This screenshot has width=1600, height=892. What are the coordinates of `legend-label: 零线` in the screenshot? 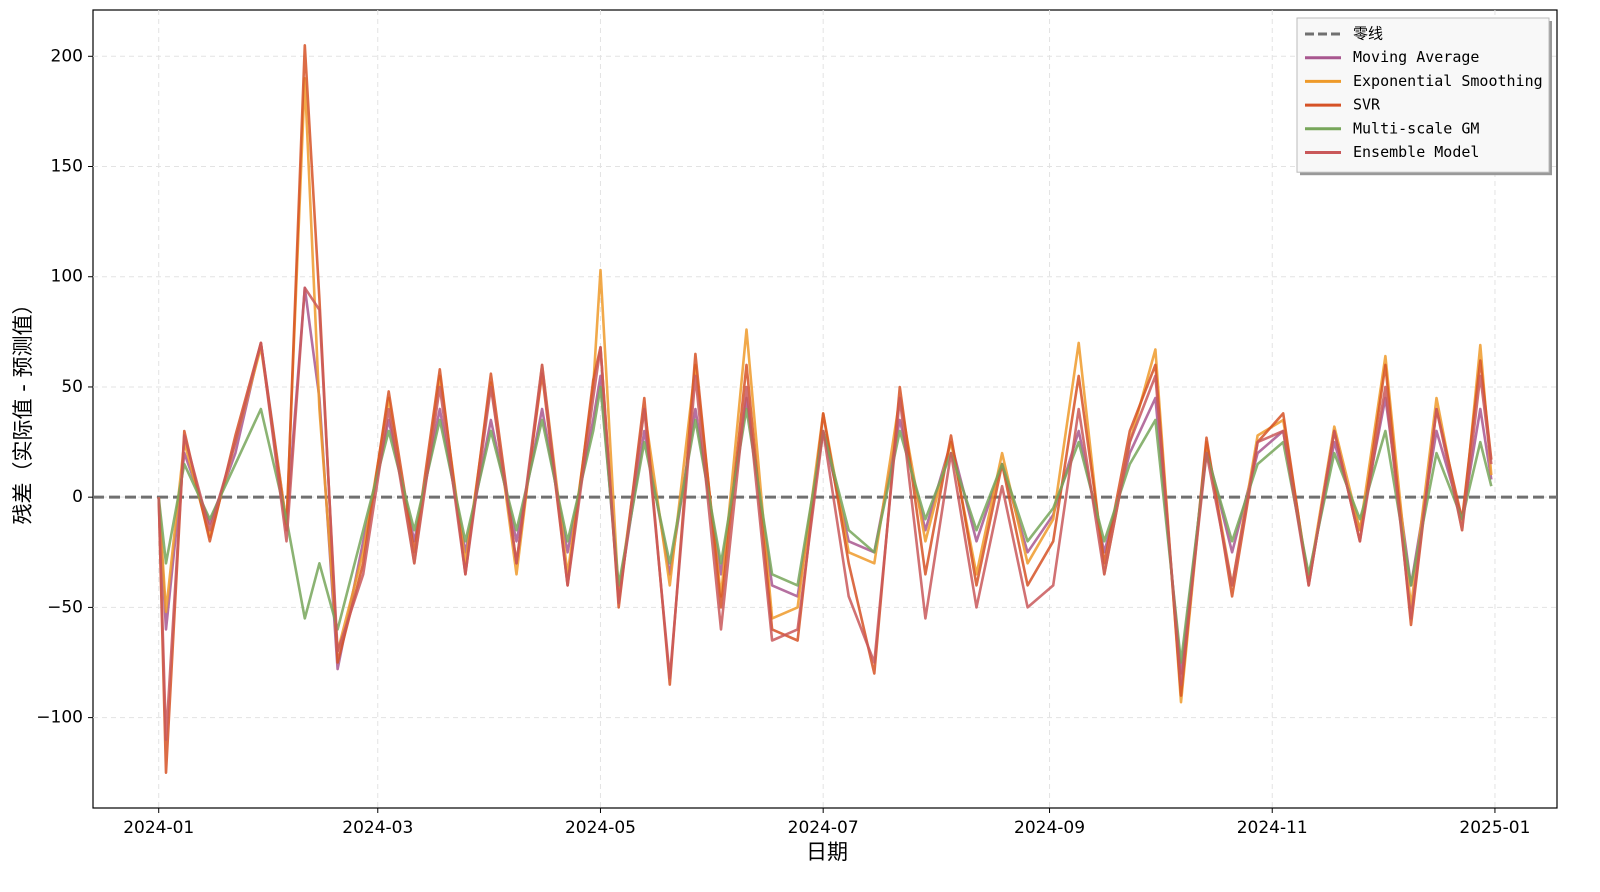 It's located at (1368, 34).